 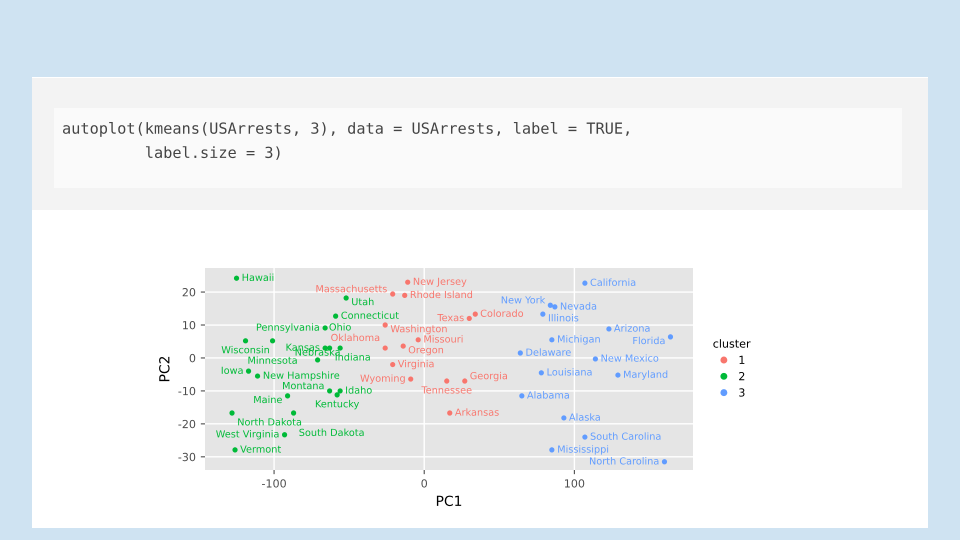 I want to click on legend-label: 3, so click(x=741, y=392).